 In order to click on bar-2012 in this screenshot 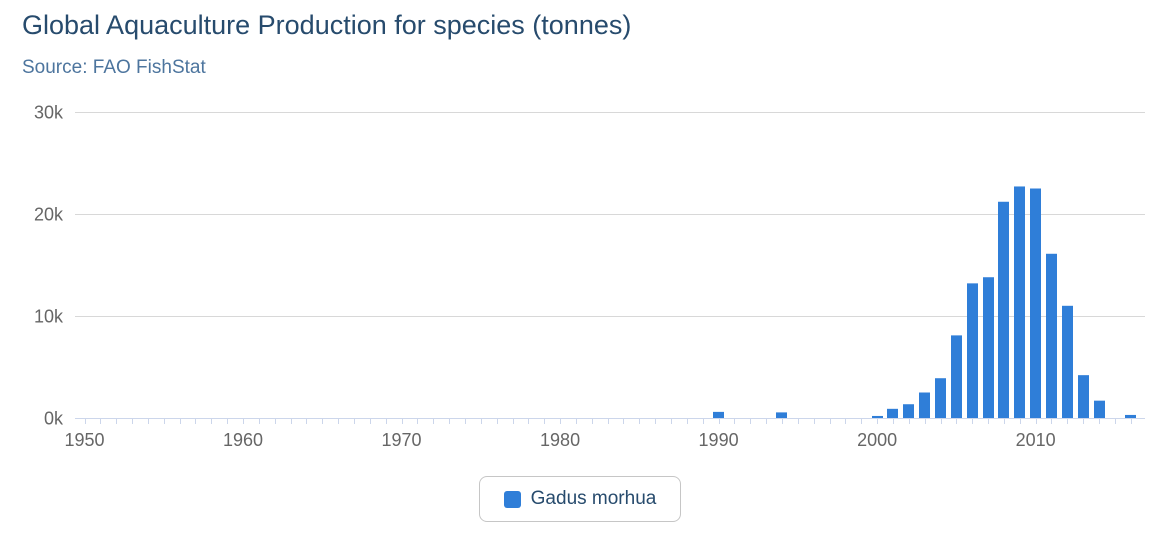, I will do `click(1067, 361)`.